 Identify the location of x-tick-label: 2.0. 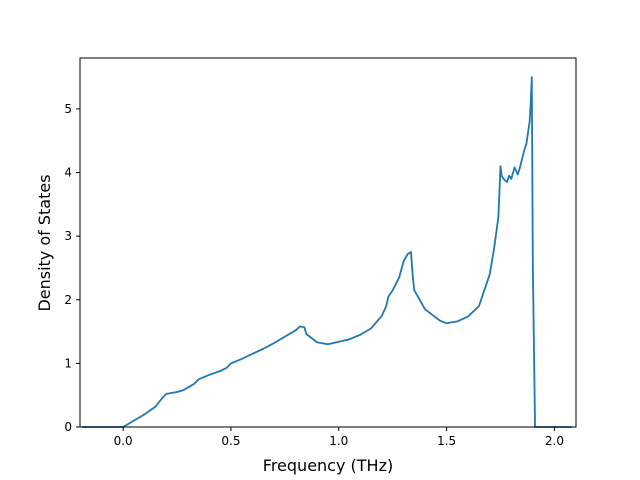
(554, 441).